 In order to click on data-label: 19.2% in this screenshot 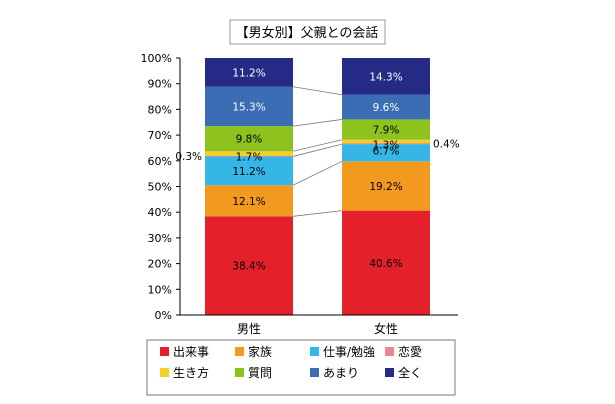, I will do `click(385, 187)`.